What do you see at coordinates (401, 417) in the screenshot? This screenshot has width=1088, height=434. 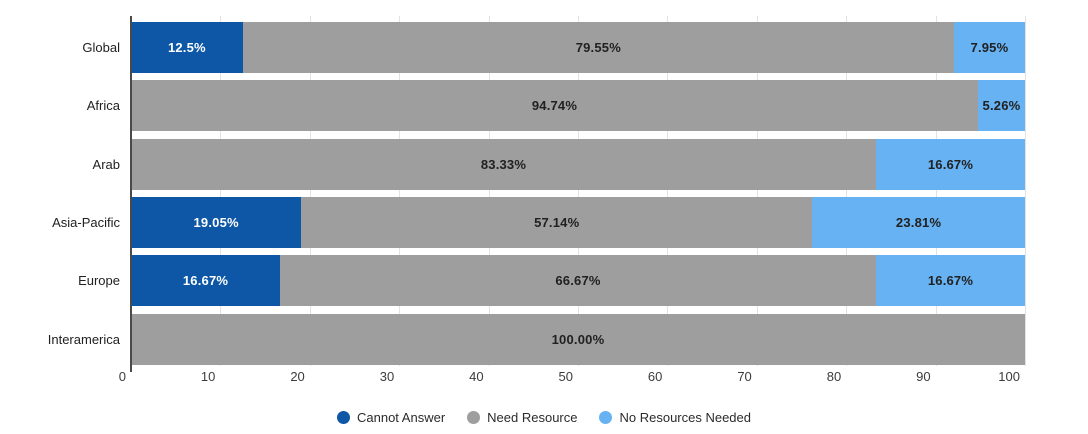 I see `legend-label: Cannot Answer` at bounding box center [401, 417].